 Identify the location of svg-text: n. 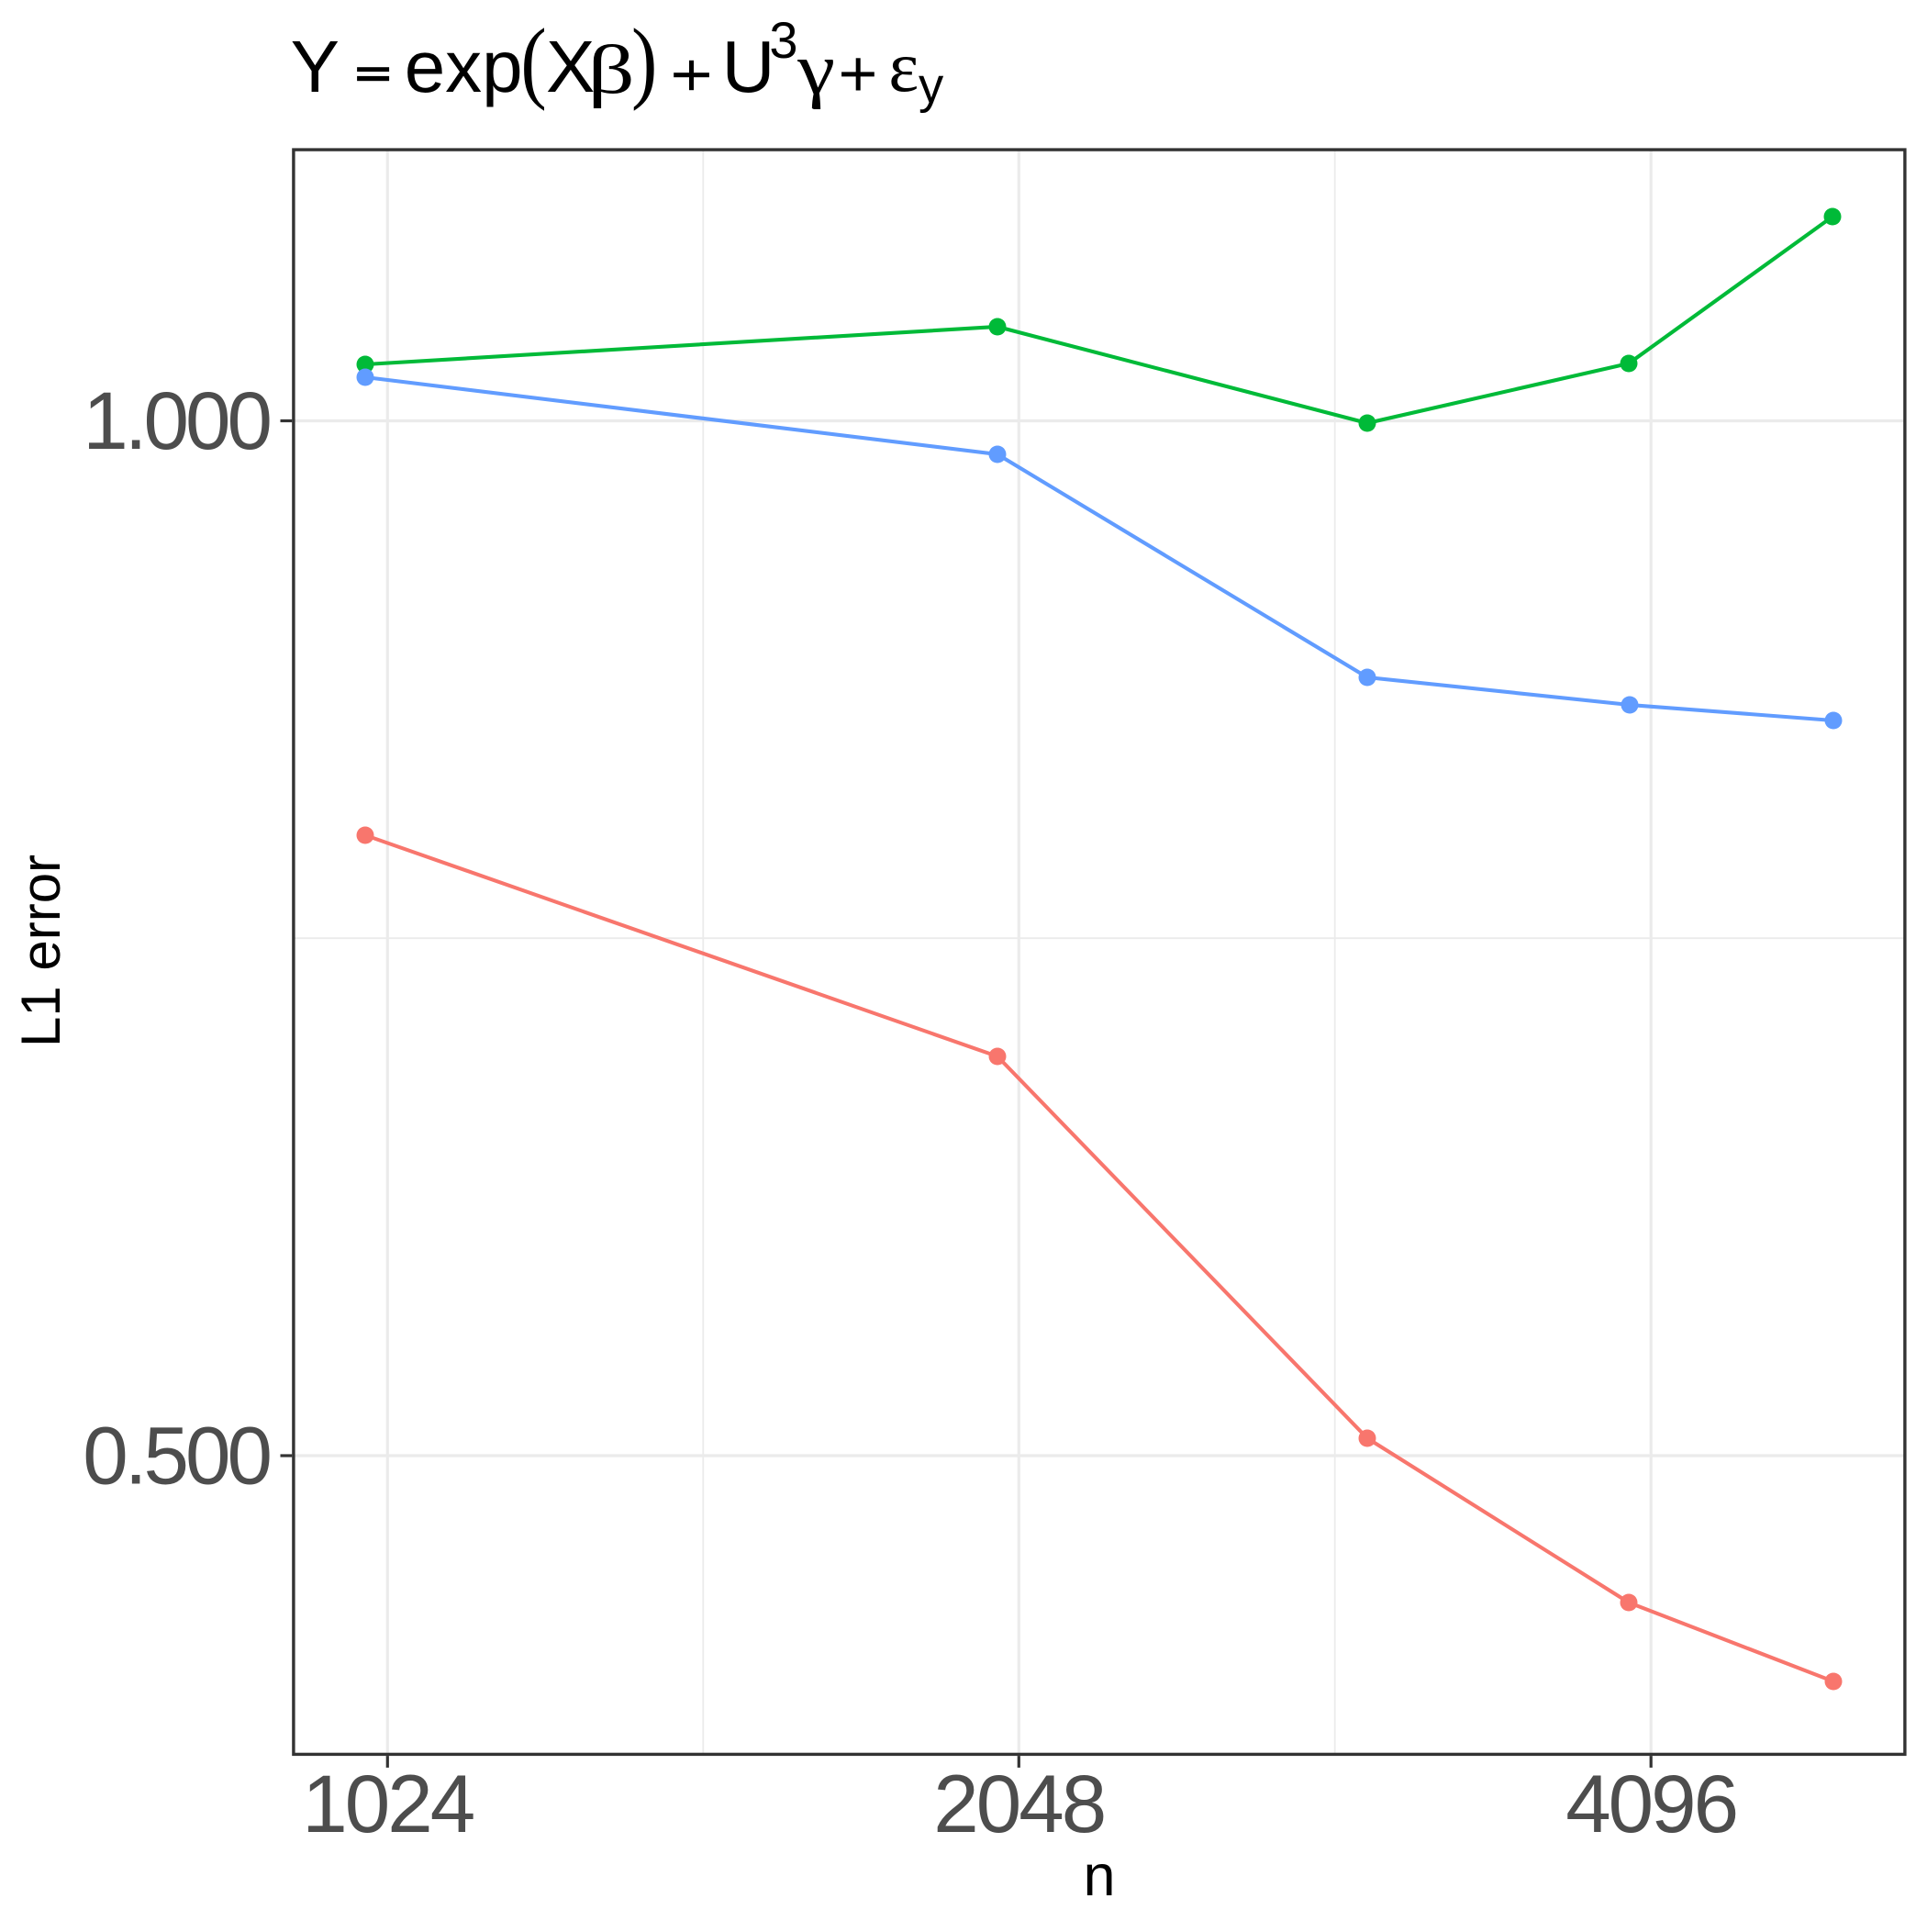
(1099, 1876).